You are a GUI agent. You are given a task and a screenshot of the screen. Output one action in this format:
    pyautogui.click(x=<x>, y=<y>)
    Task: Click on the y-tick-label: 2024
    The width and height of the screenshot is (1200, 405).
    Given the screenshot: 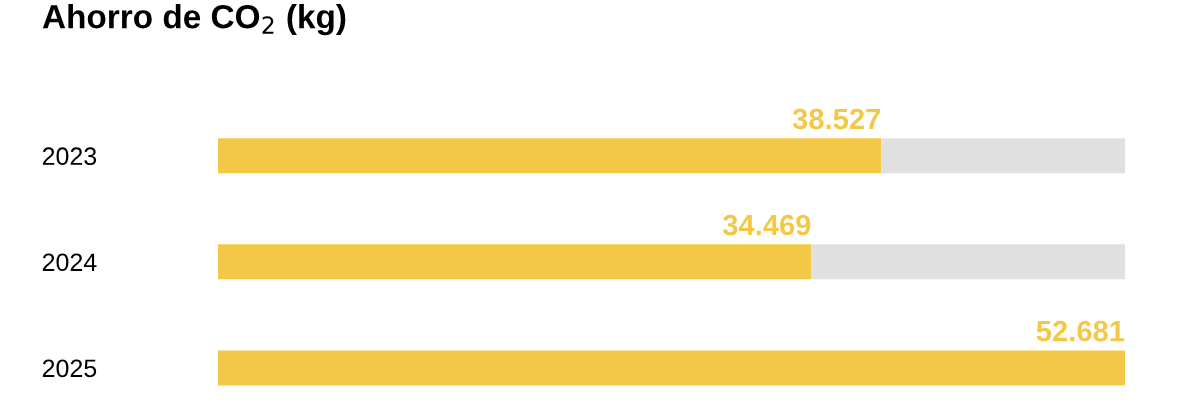 What is the action you would take?
    pyautogui.click(x=69, y=262)
    